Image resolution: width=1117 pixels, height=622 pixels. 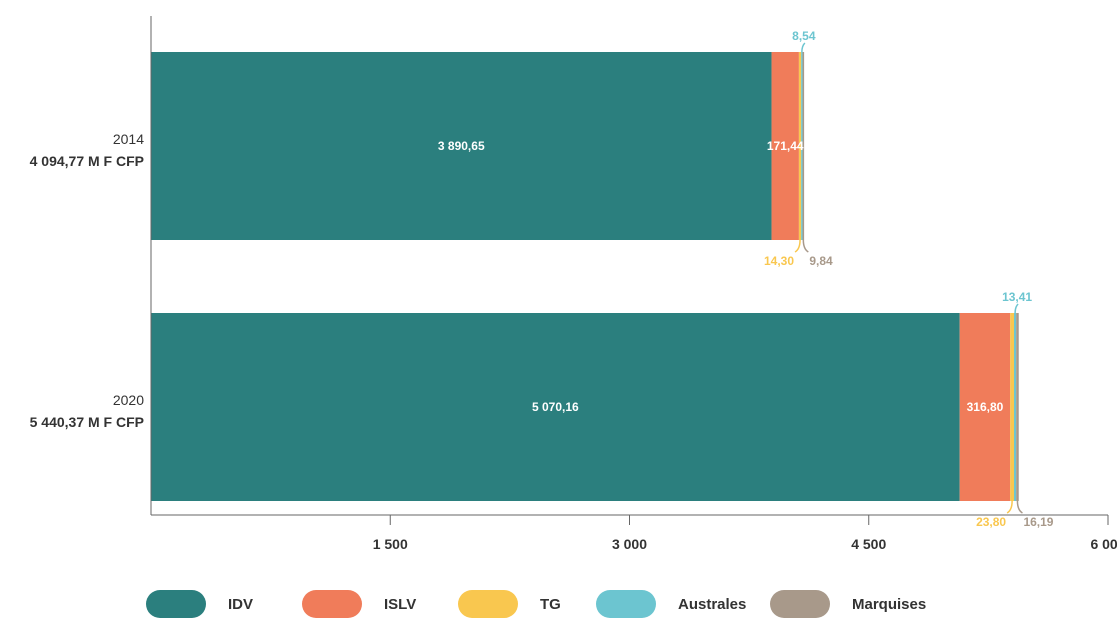 What do you see at coordinates (991, 522) in the screenshot?
I see `data-label-tg: 23,80` at bounding box center [991, 522].